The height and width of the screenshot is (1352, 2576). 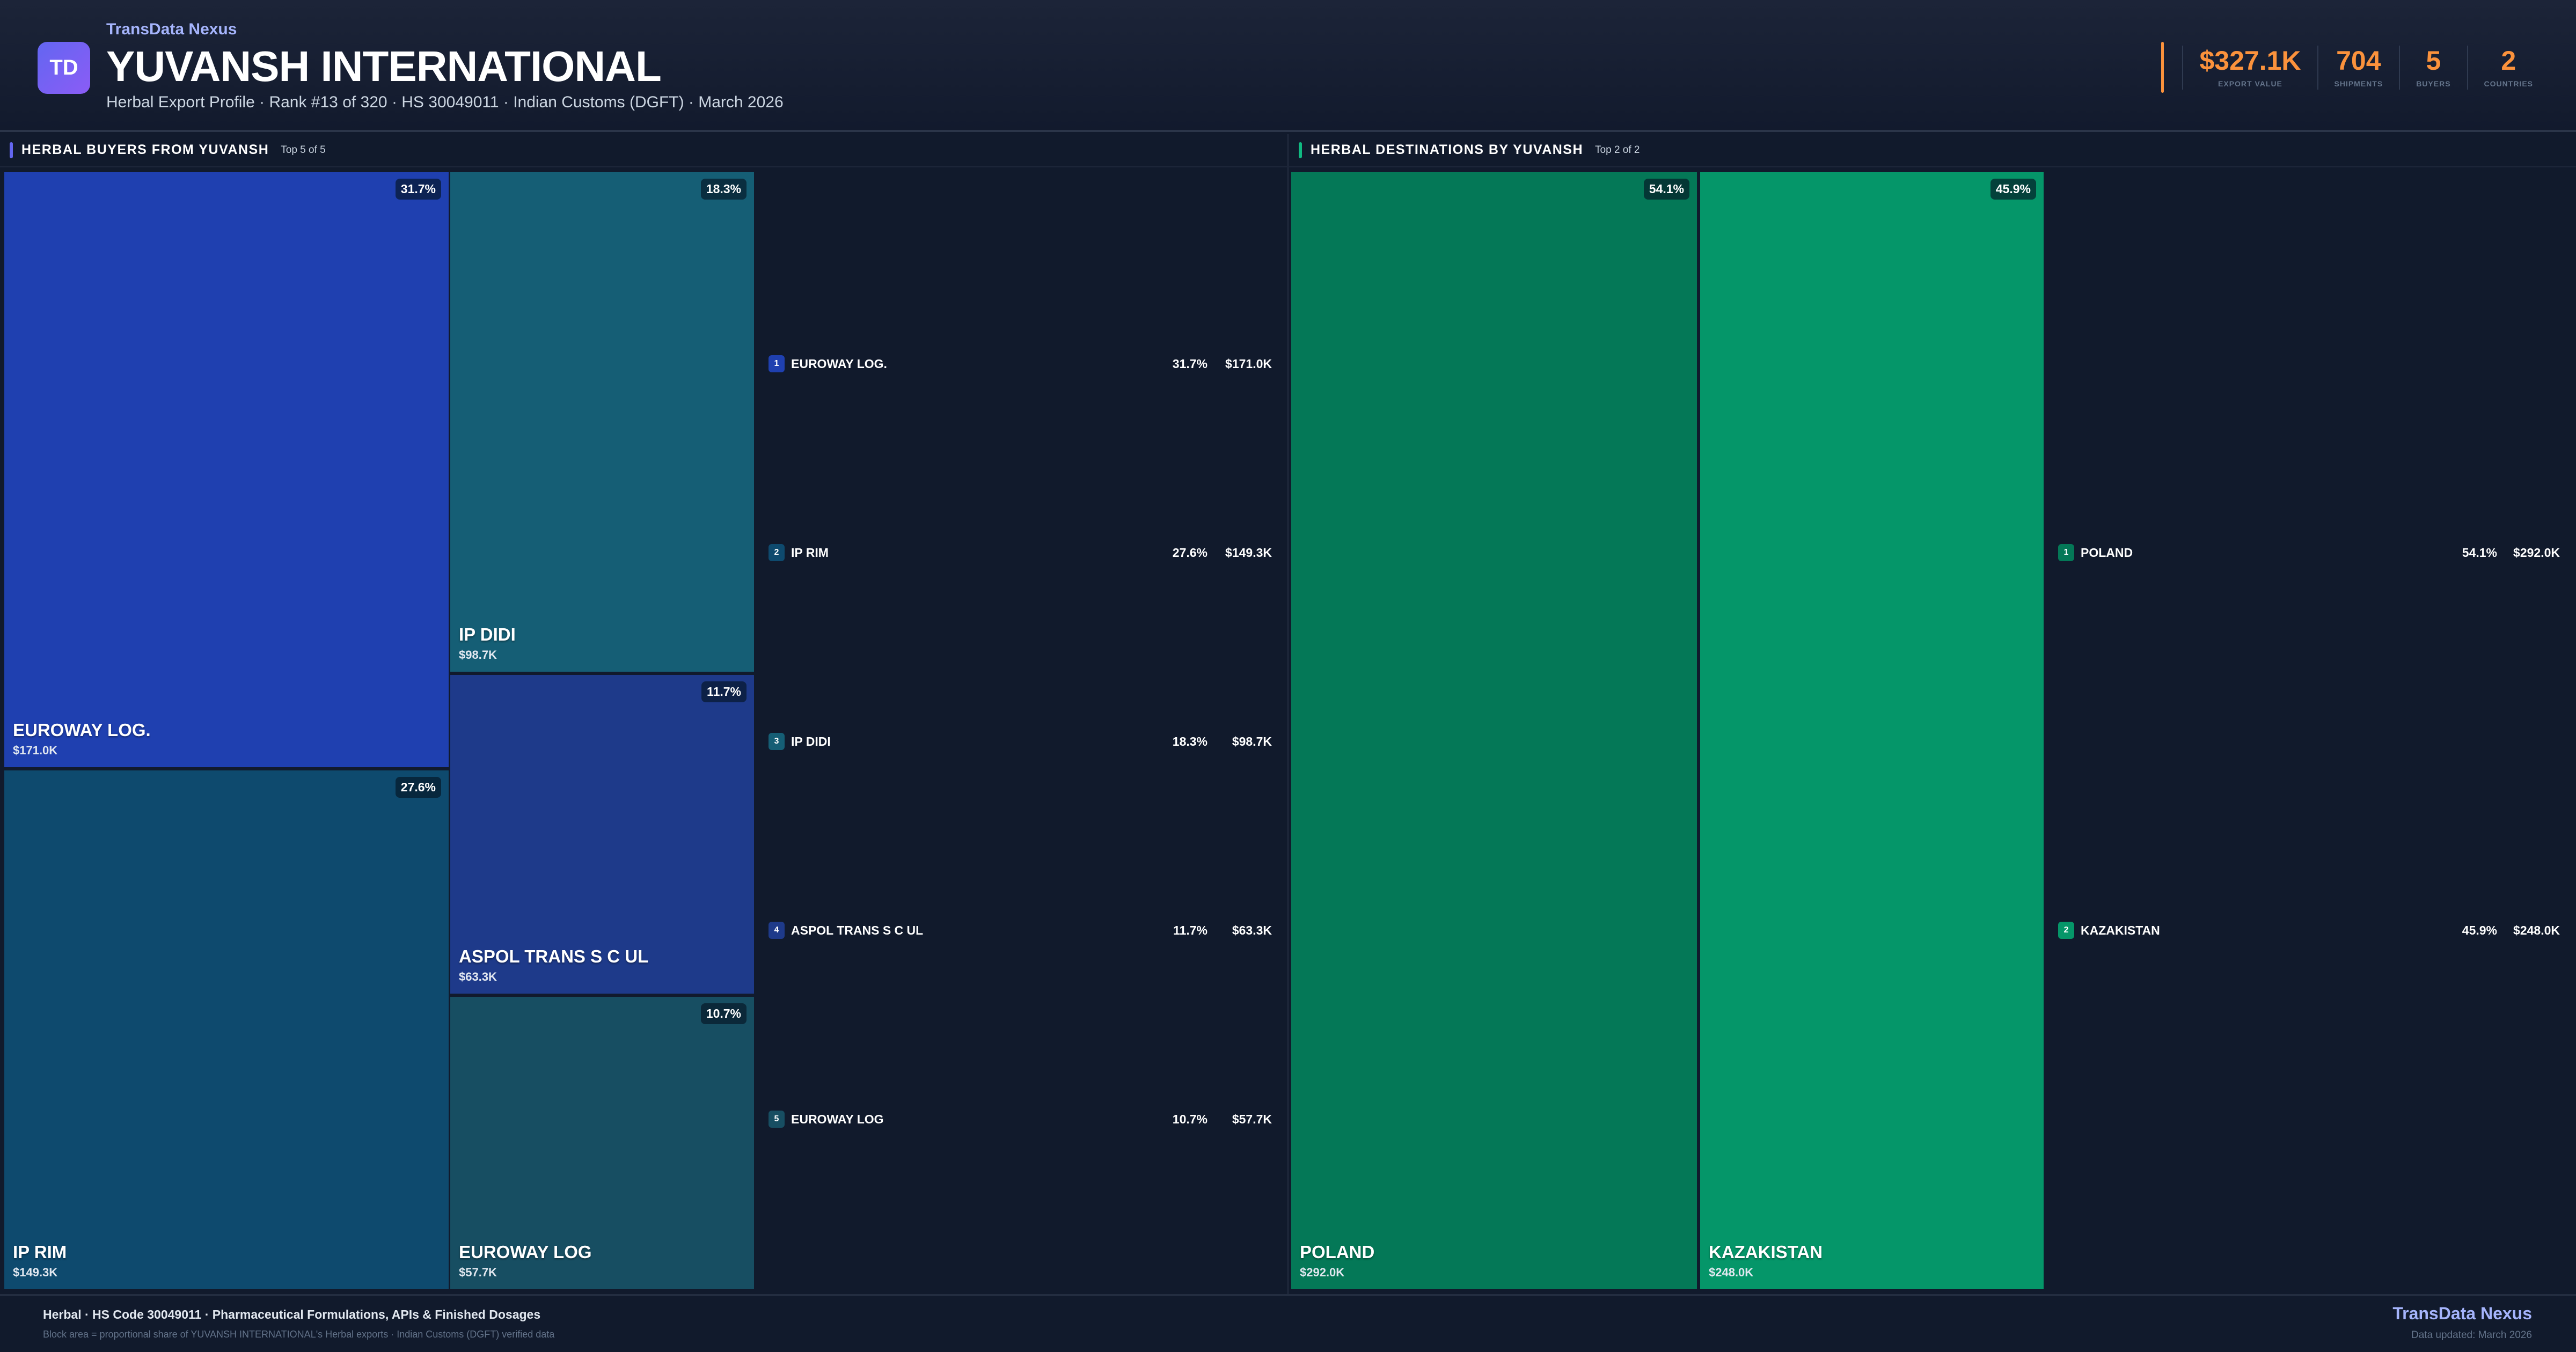 I want to click on tile-name: KAZAKISTAN, so click(x=1766, y=1252).